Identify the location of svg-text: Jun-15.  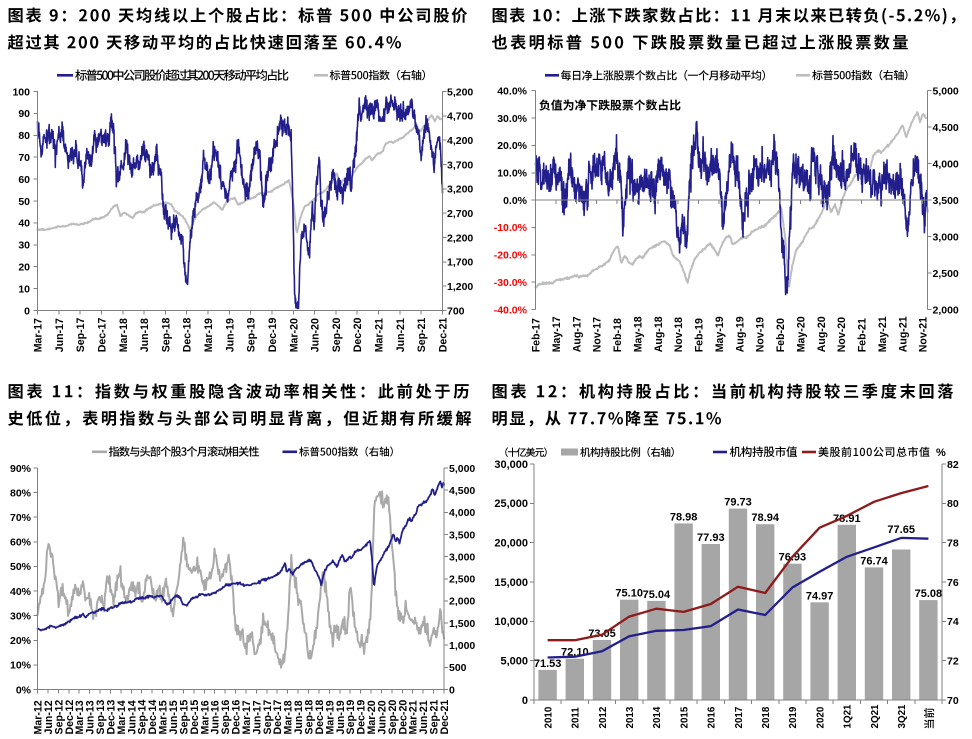
(174, 717).